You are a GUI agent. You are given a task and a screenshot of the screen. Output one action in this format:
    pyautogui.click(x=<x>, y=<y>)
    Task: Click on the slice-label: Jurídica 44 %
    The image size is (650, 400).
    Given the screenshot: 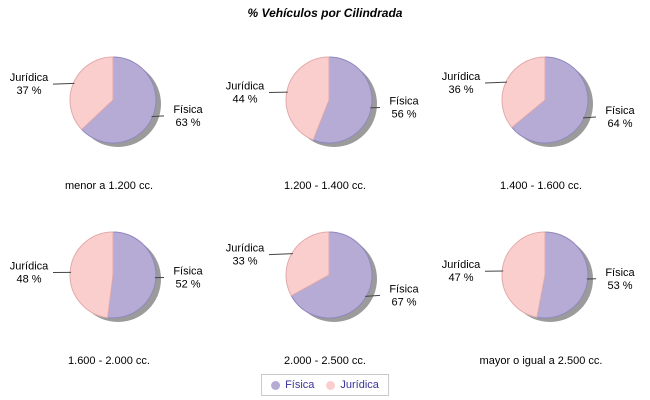 What is the action you would take?
    pyautogui.click(x=245, y=93)
    